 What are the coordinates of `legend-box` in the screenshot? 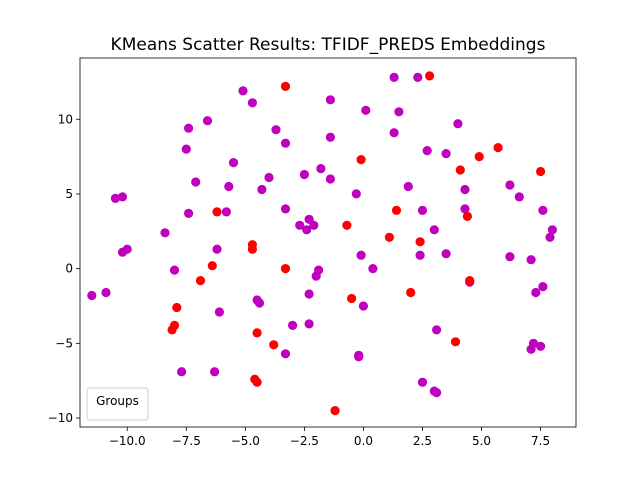 It's located at (117, 404).